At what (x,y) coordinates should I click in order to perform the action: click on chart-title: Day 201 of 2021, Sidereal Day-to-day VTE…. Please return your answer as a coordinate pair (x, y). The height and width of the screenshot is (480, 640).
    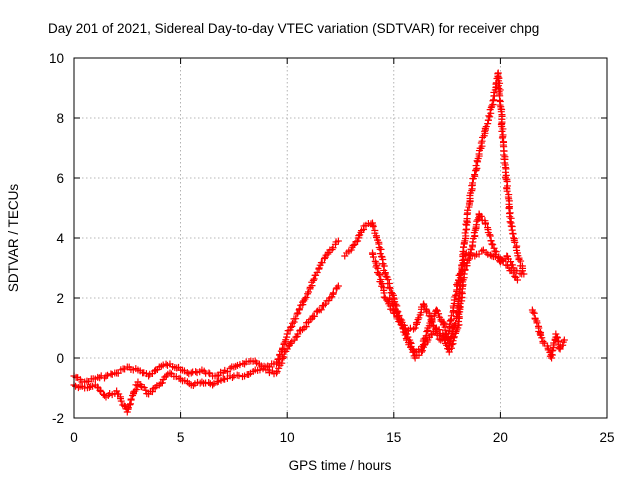
    Looking at the image, I should click on (293, 28).